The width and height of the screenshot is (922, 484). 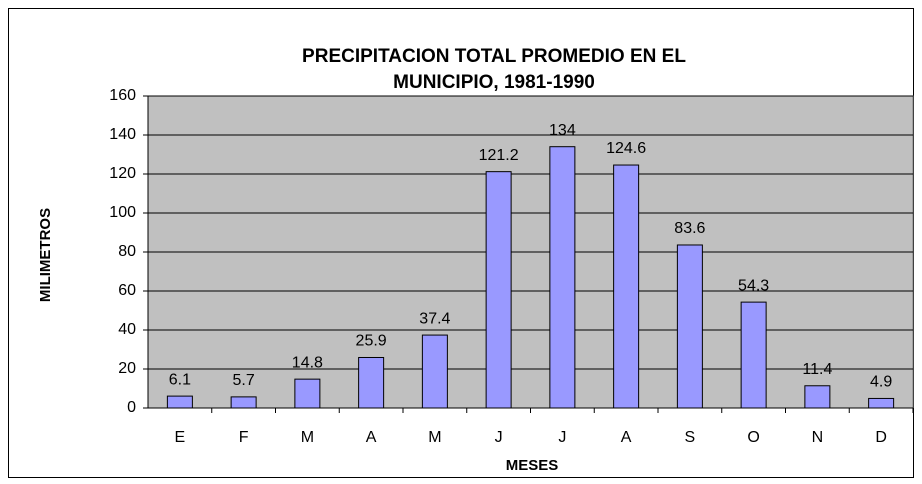 What do you see at coordinates (494, 82) in the screenshot?
I see `chart-title: MUNICIPIO, 1981-1990` at bounding box center [494, 82].